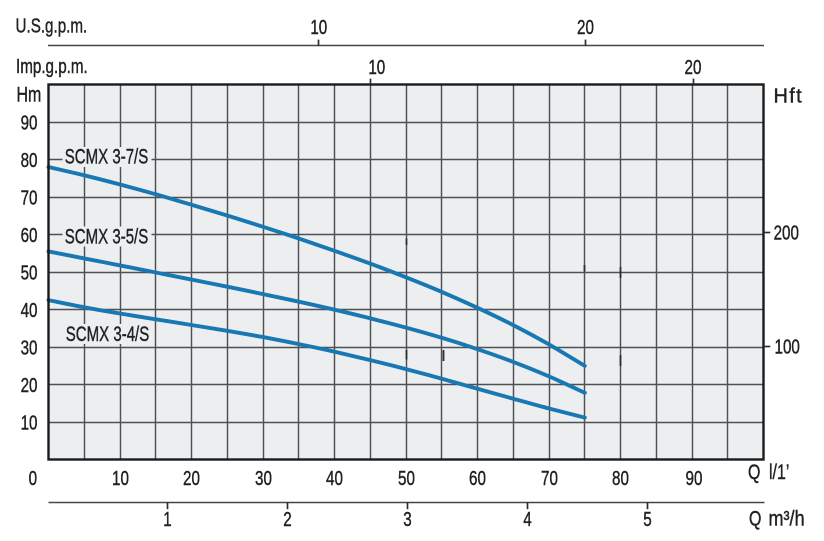 The height and width of the screenshot is (541, 824). Describe the element at coordinates (52, 66) in the screenshot. I see `svg-text: Imp.g.p.m.` at that location.